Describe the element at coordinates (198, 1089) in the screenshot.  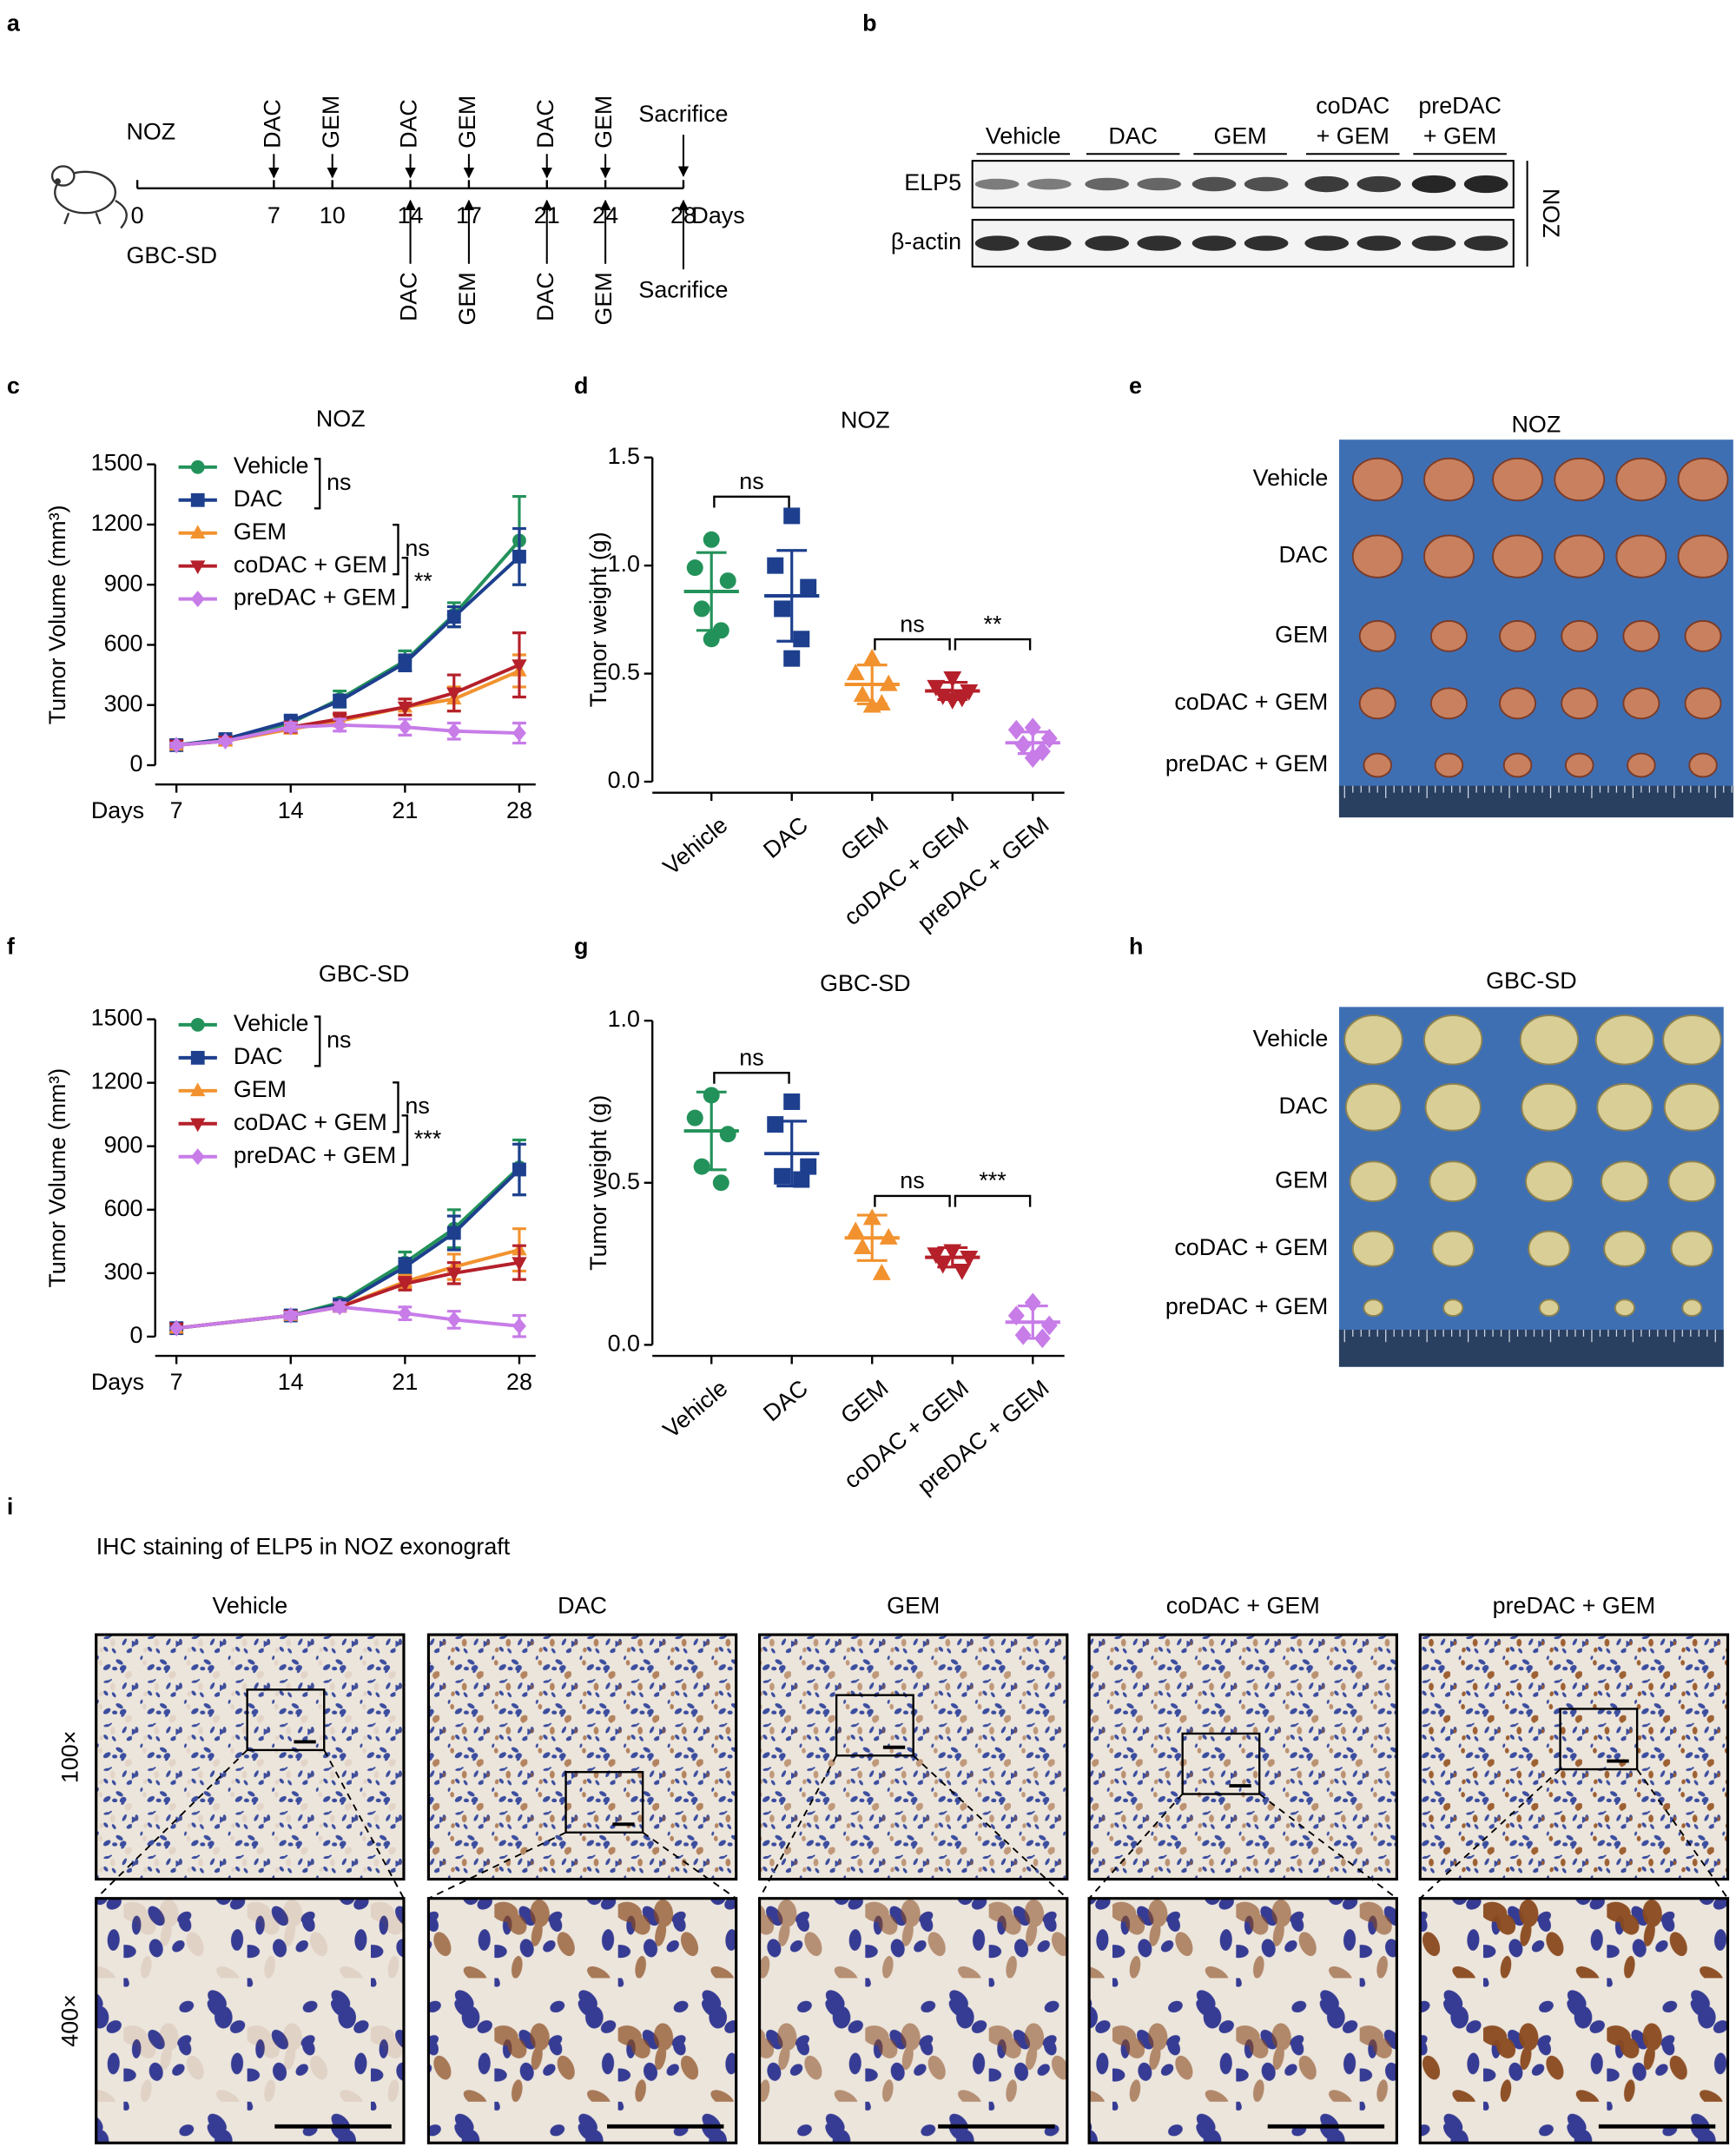
I see `legend-marker` at that location.